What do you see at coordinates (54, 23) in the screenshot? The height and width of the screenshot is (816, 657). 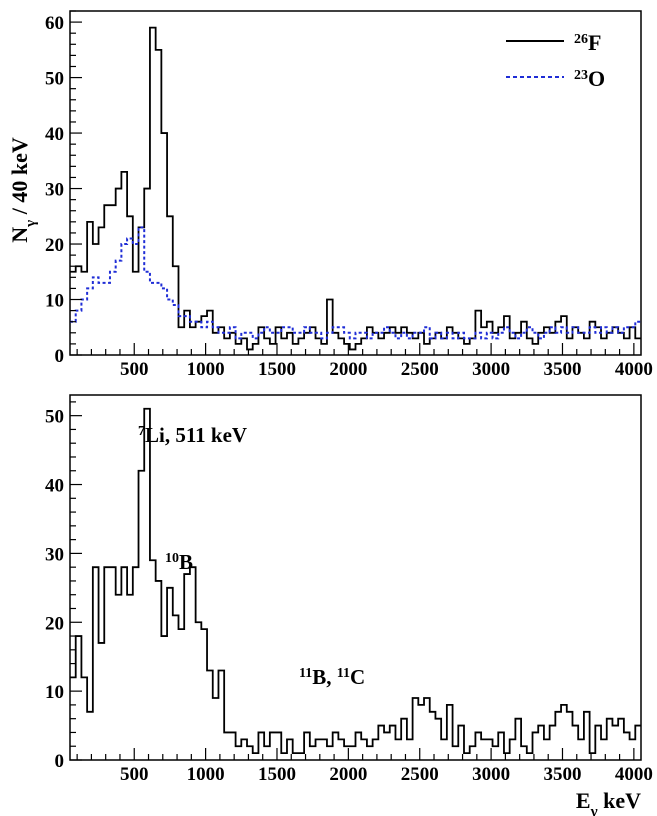 I see `y-tick-label: 60` at bounding box center [54, 23].